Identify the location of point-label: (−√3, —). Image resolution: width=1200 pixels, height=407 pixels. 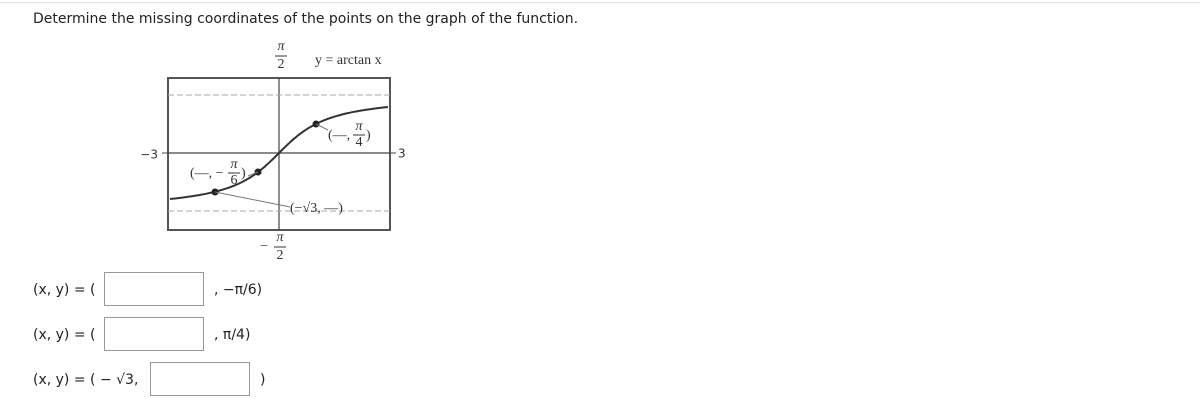
(316, 208).